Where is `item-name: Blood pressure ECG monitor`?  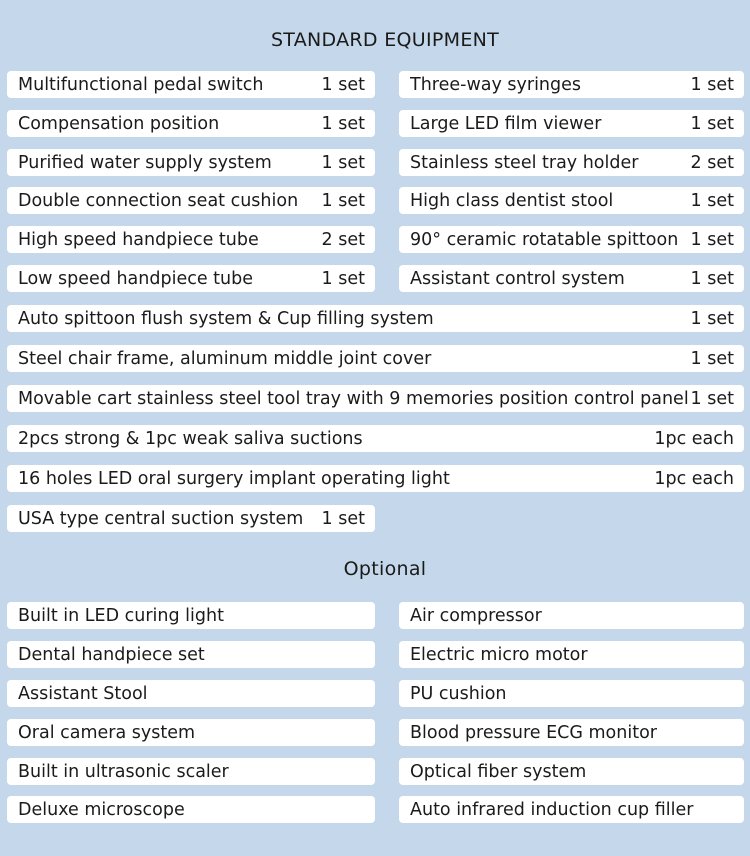
item-name: Blood pressure ECG monitor is located at coordinates (533, 732).